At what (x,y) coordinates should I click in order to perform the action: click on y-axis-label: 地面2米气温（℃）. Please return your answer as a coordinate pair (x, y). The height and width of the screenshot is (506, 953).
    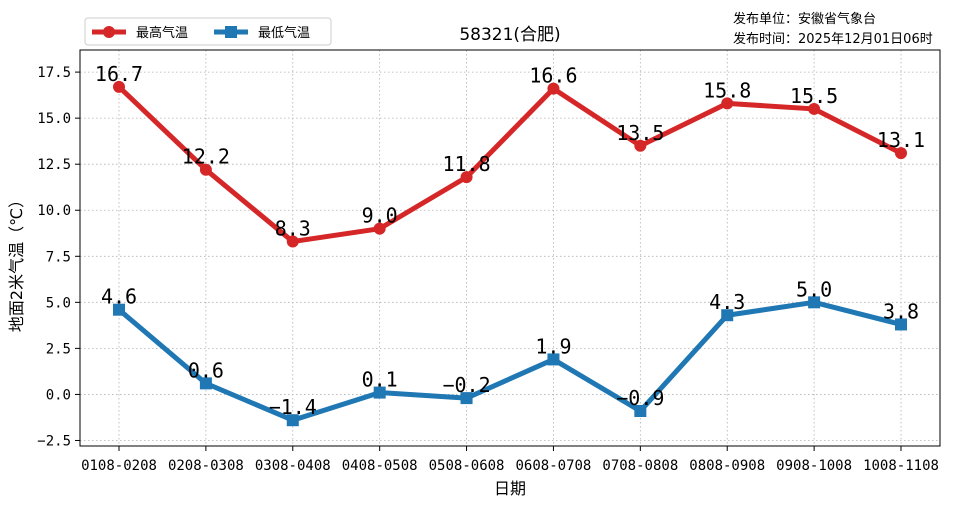
    Looking at the image, I should click on (16, 262).